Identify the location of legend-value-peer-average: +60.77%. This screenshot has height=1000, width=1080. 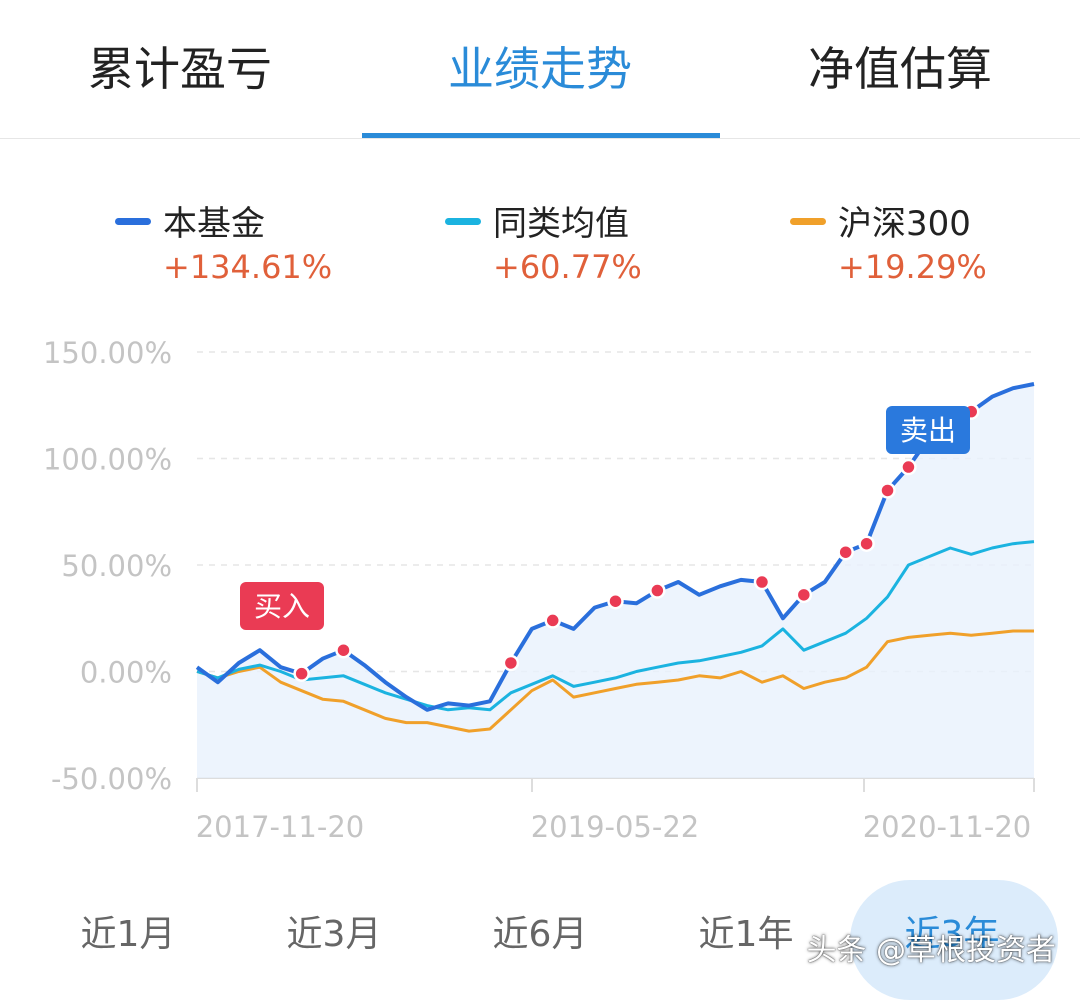
(567, 267).